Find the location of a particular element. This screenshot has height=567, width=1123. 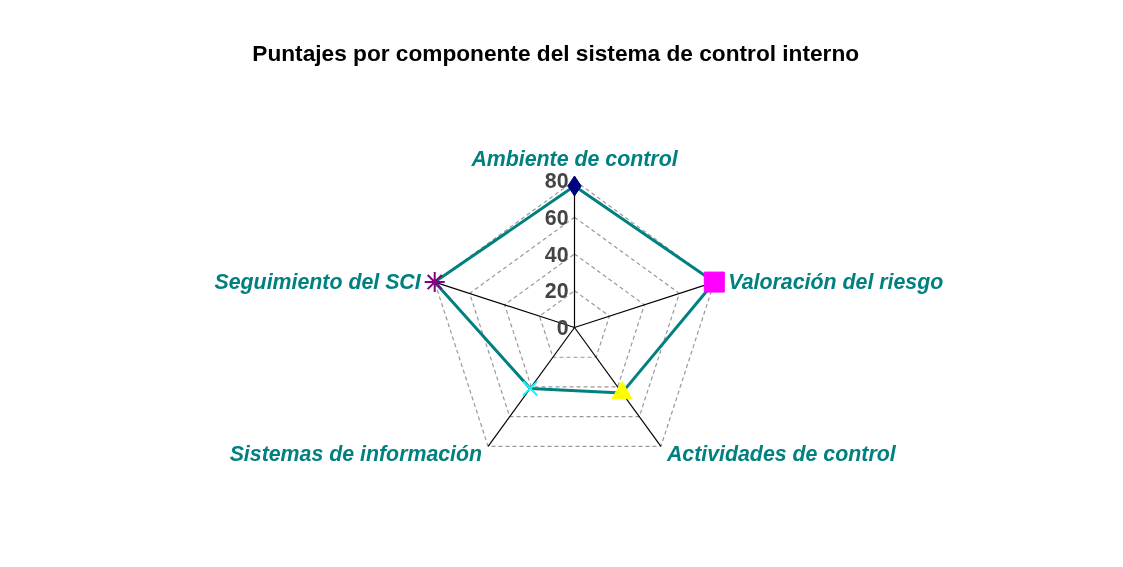

spoke-label: Actividades de control is located at coordinates (781, 454).